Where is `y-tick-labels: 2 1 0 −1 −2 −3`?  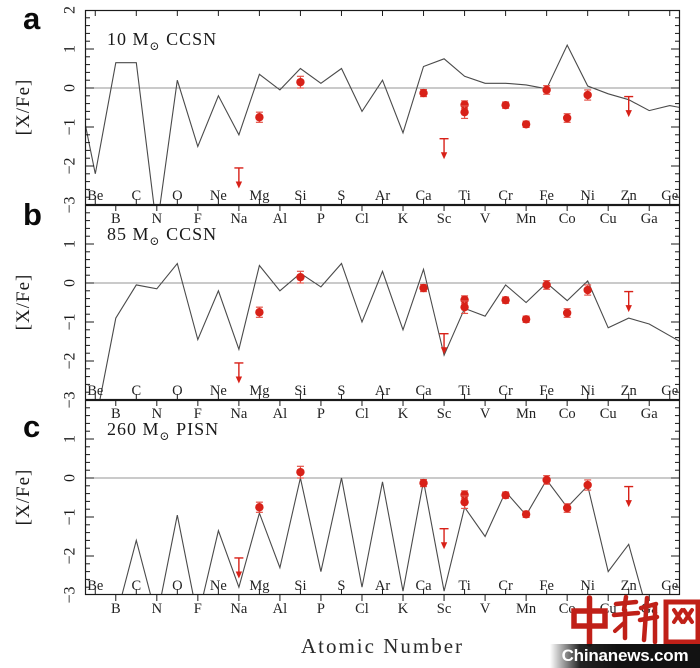
y-tick-labels: 2 1 0 −1 −2 −3 is located at coordinates (70, 110).